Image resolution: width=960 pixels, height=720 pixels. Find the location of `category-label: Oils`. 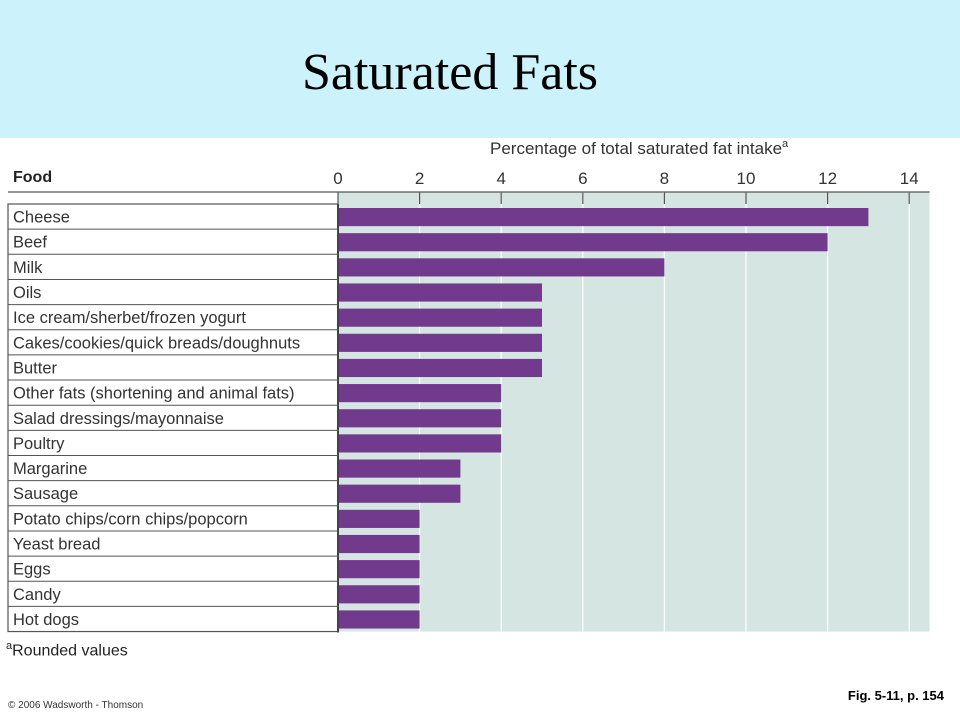

category-label: Oils is located at coordinates (27, 293).